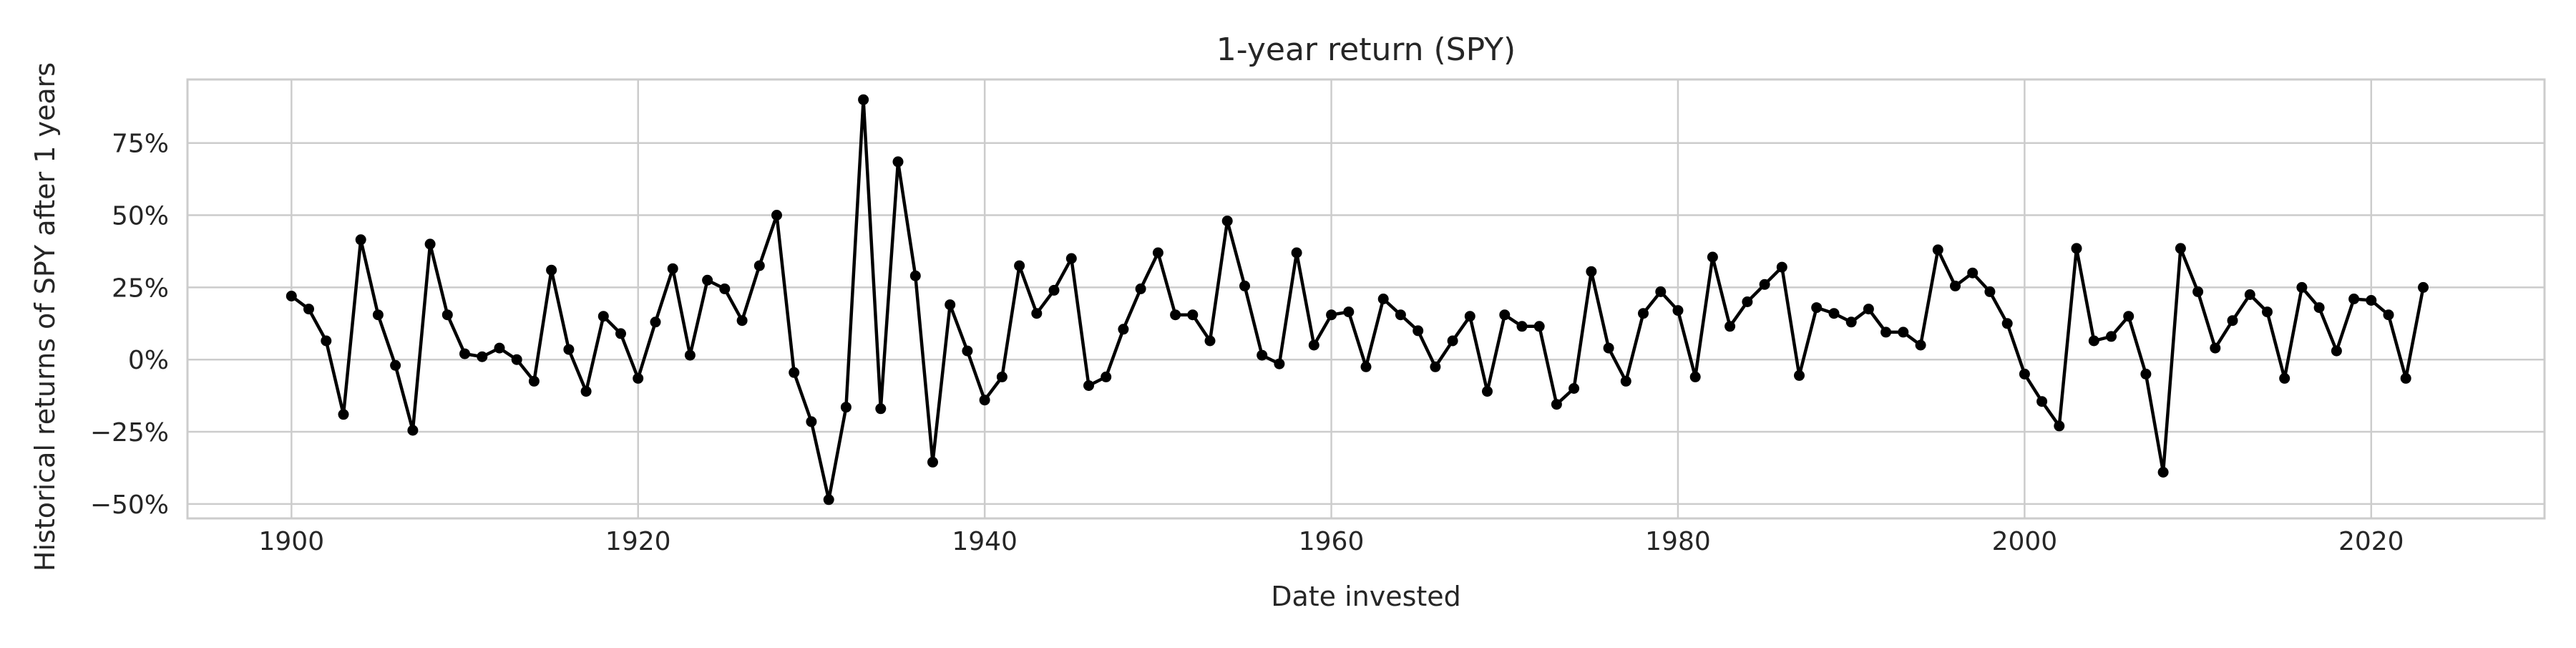 The image size is (2576, 648). Describe the element at coordinates (140, 216) in the screenshot. I see `y-tick-label: 50%` at that location.